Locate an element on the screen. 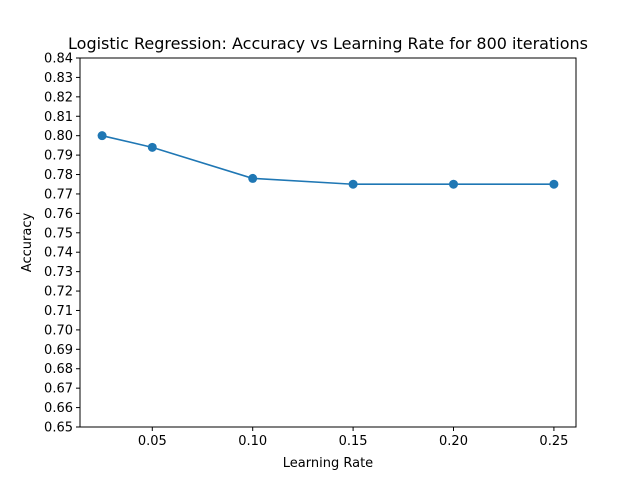 The width and height of the screenshot is (640, 480). y-tick-label: 0.83 is located at coordinates (58, 78).